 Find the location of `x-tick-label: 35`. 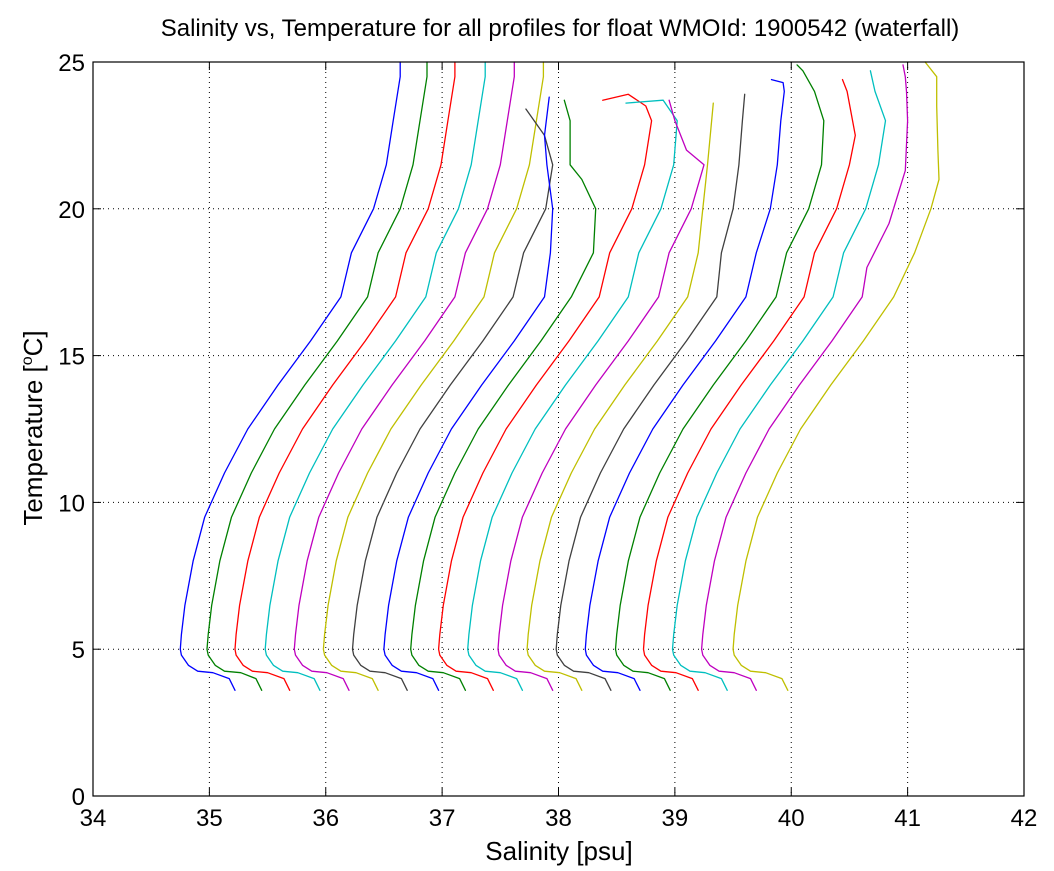

x-tick-label: 35 is located at coordinates (209, 818).